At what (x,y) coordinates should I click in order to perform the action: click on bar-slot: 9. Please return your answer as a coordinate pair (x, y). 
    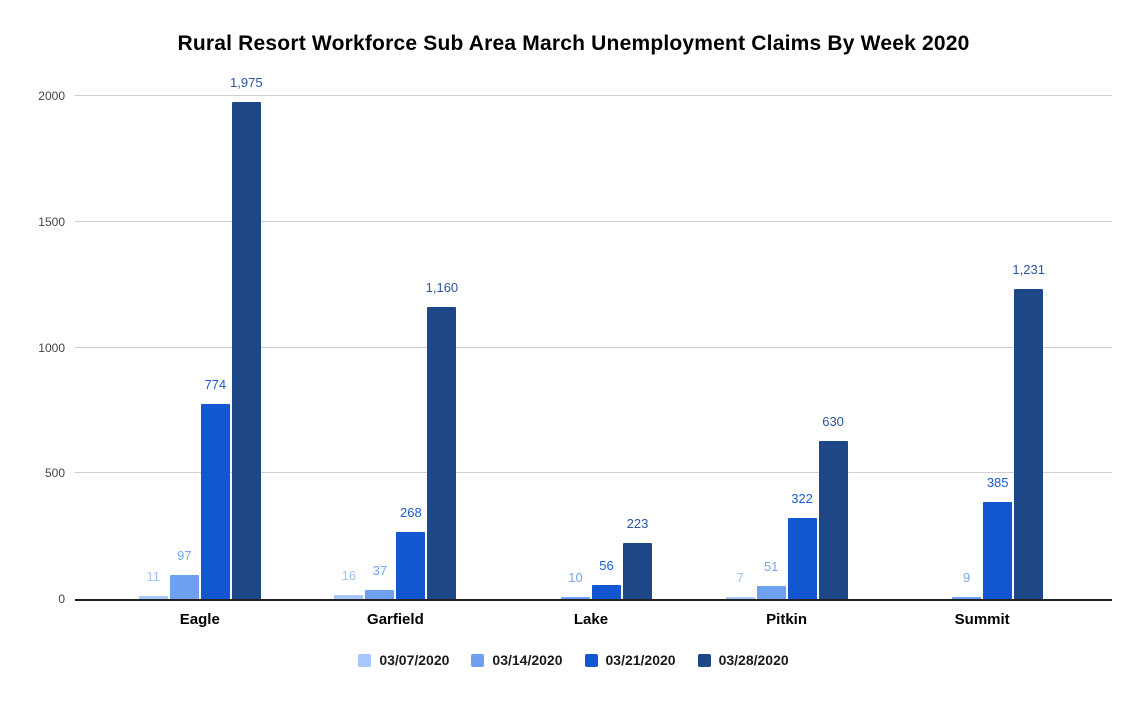
    Looking at the image, I should click on (967, 347).